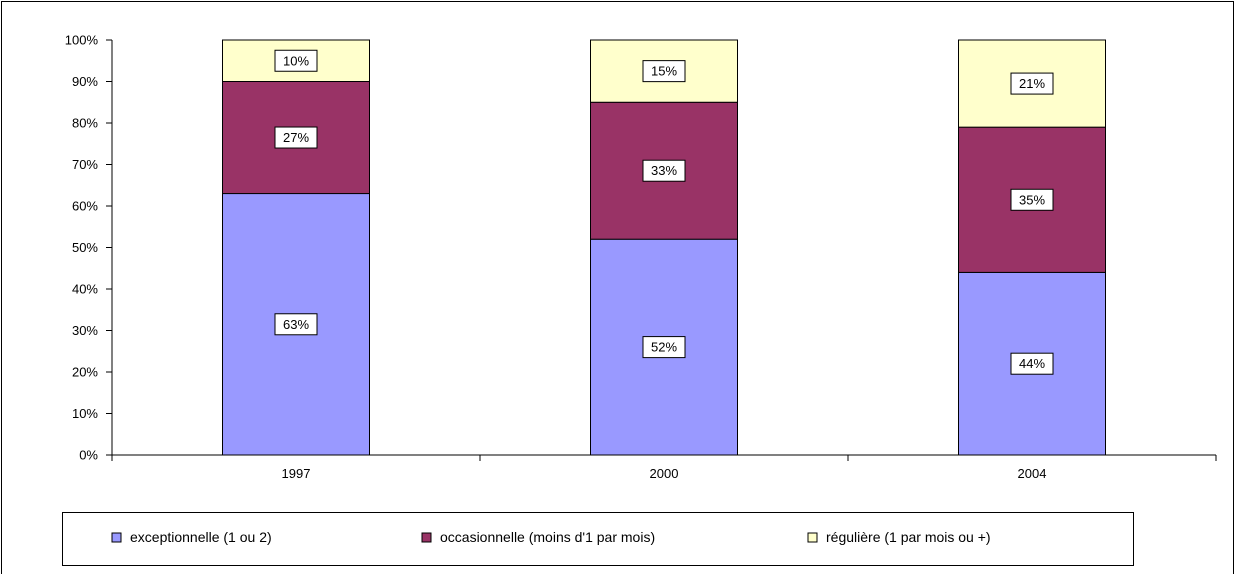 Image resolution: width=1235 pixels, height=574 pixels. I want to click on data-label-text: 27%, so click(296, 137).